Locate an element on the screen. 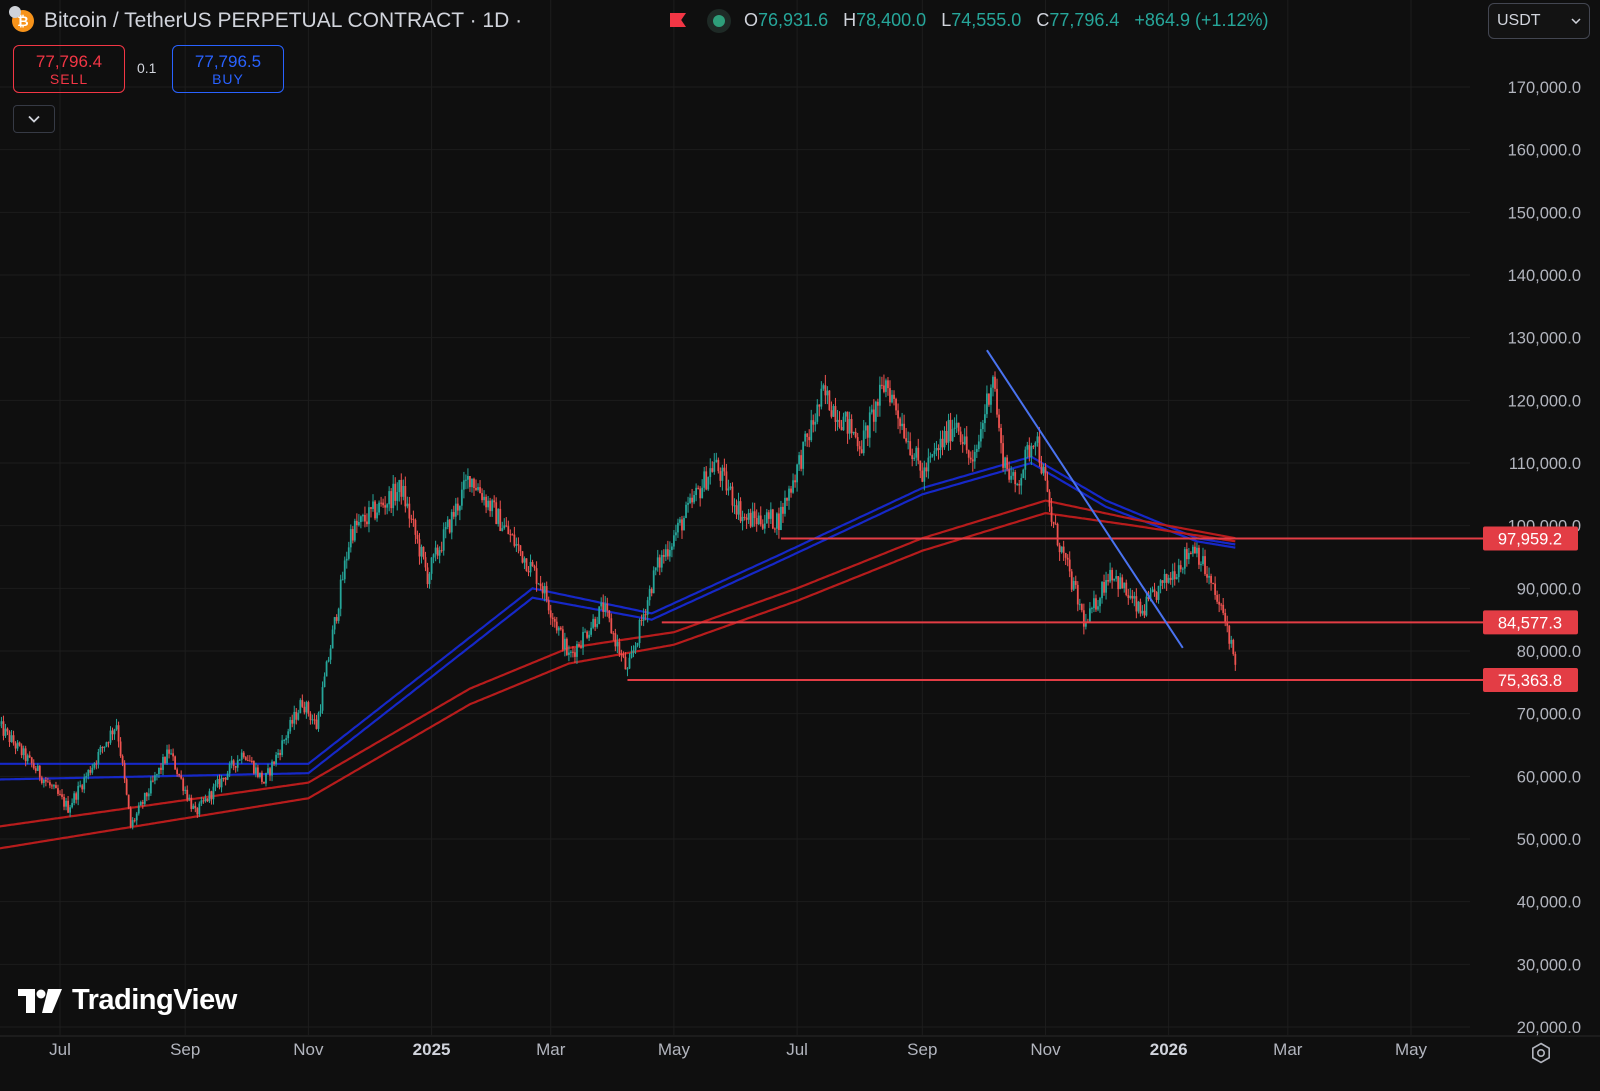  status-dot-icon is located at coordinates (719, 21).